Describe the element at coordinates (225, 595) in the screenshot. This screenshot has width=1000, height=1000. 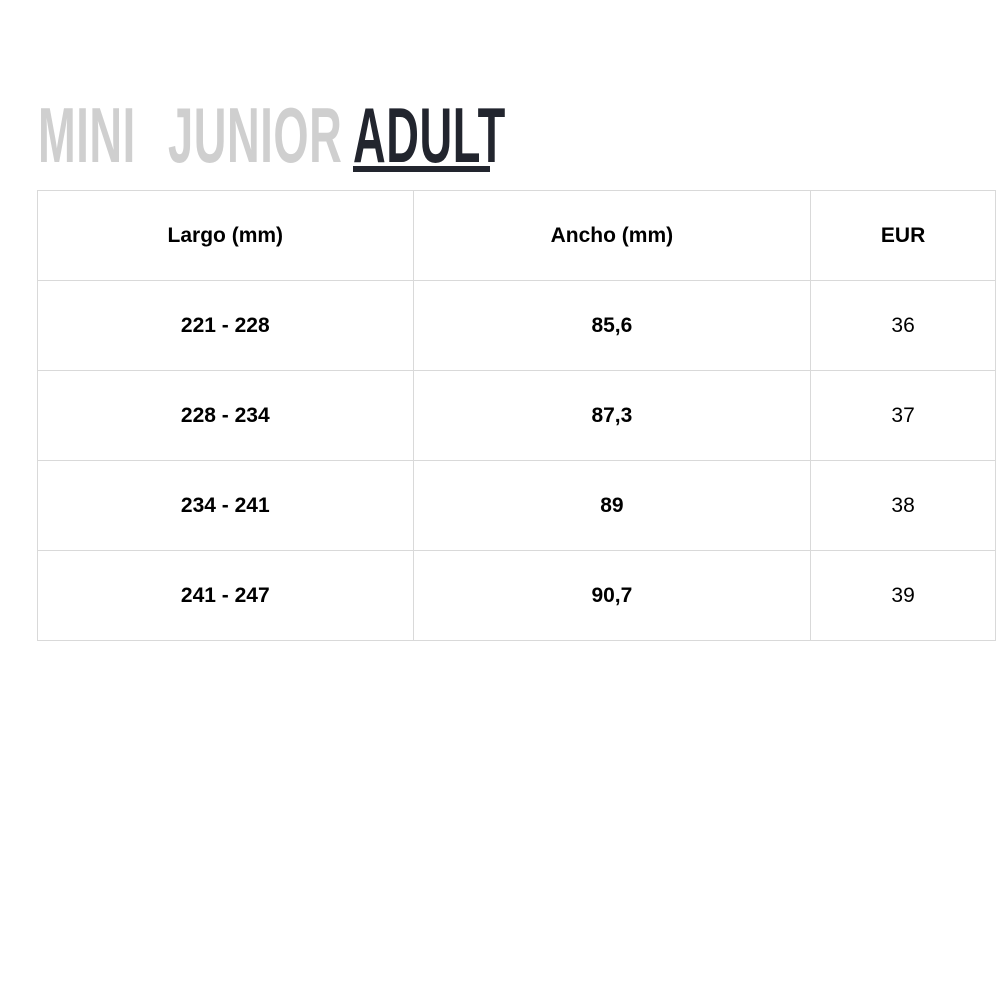
I see `cell-largo: 241 - 247` at that location.